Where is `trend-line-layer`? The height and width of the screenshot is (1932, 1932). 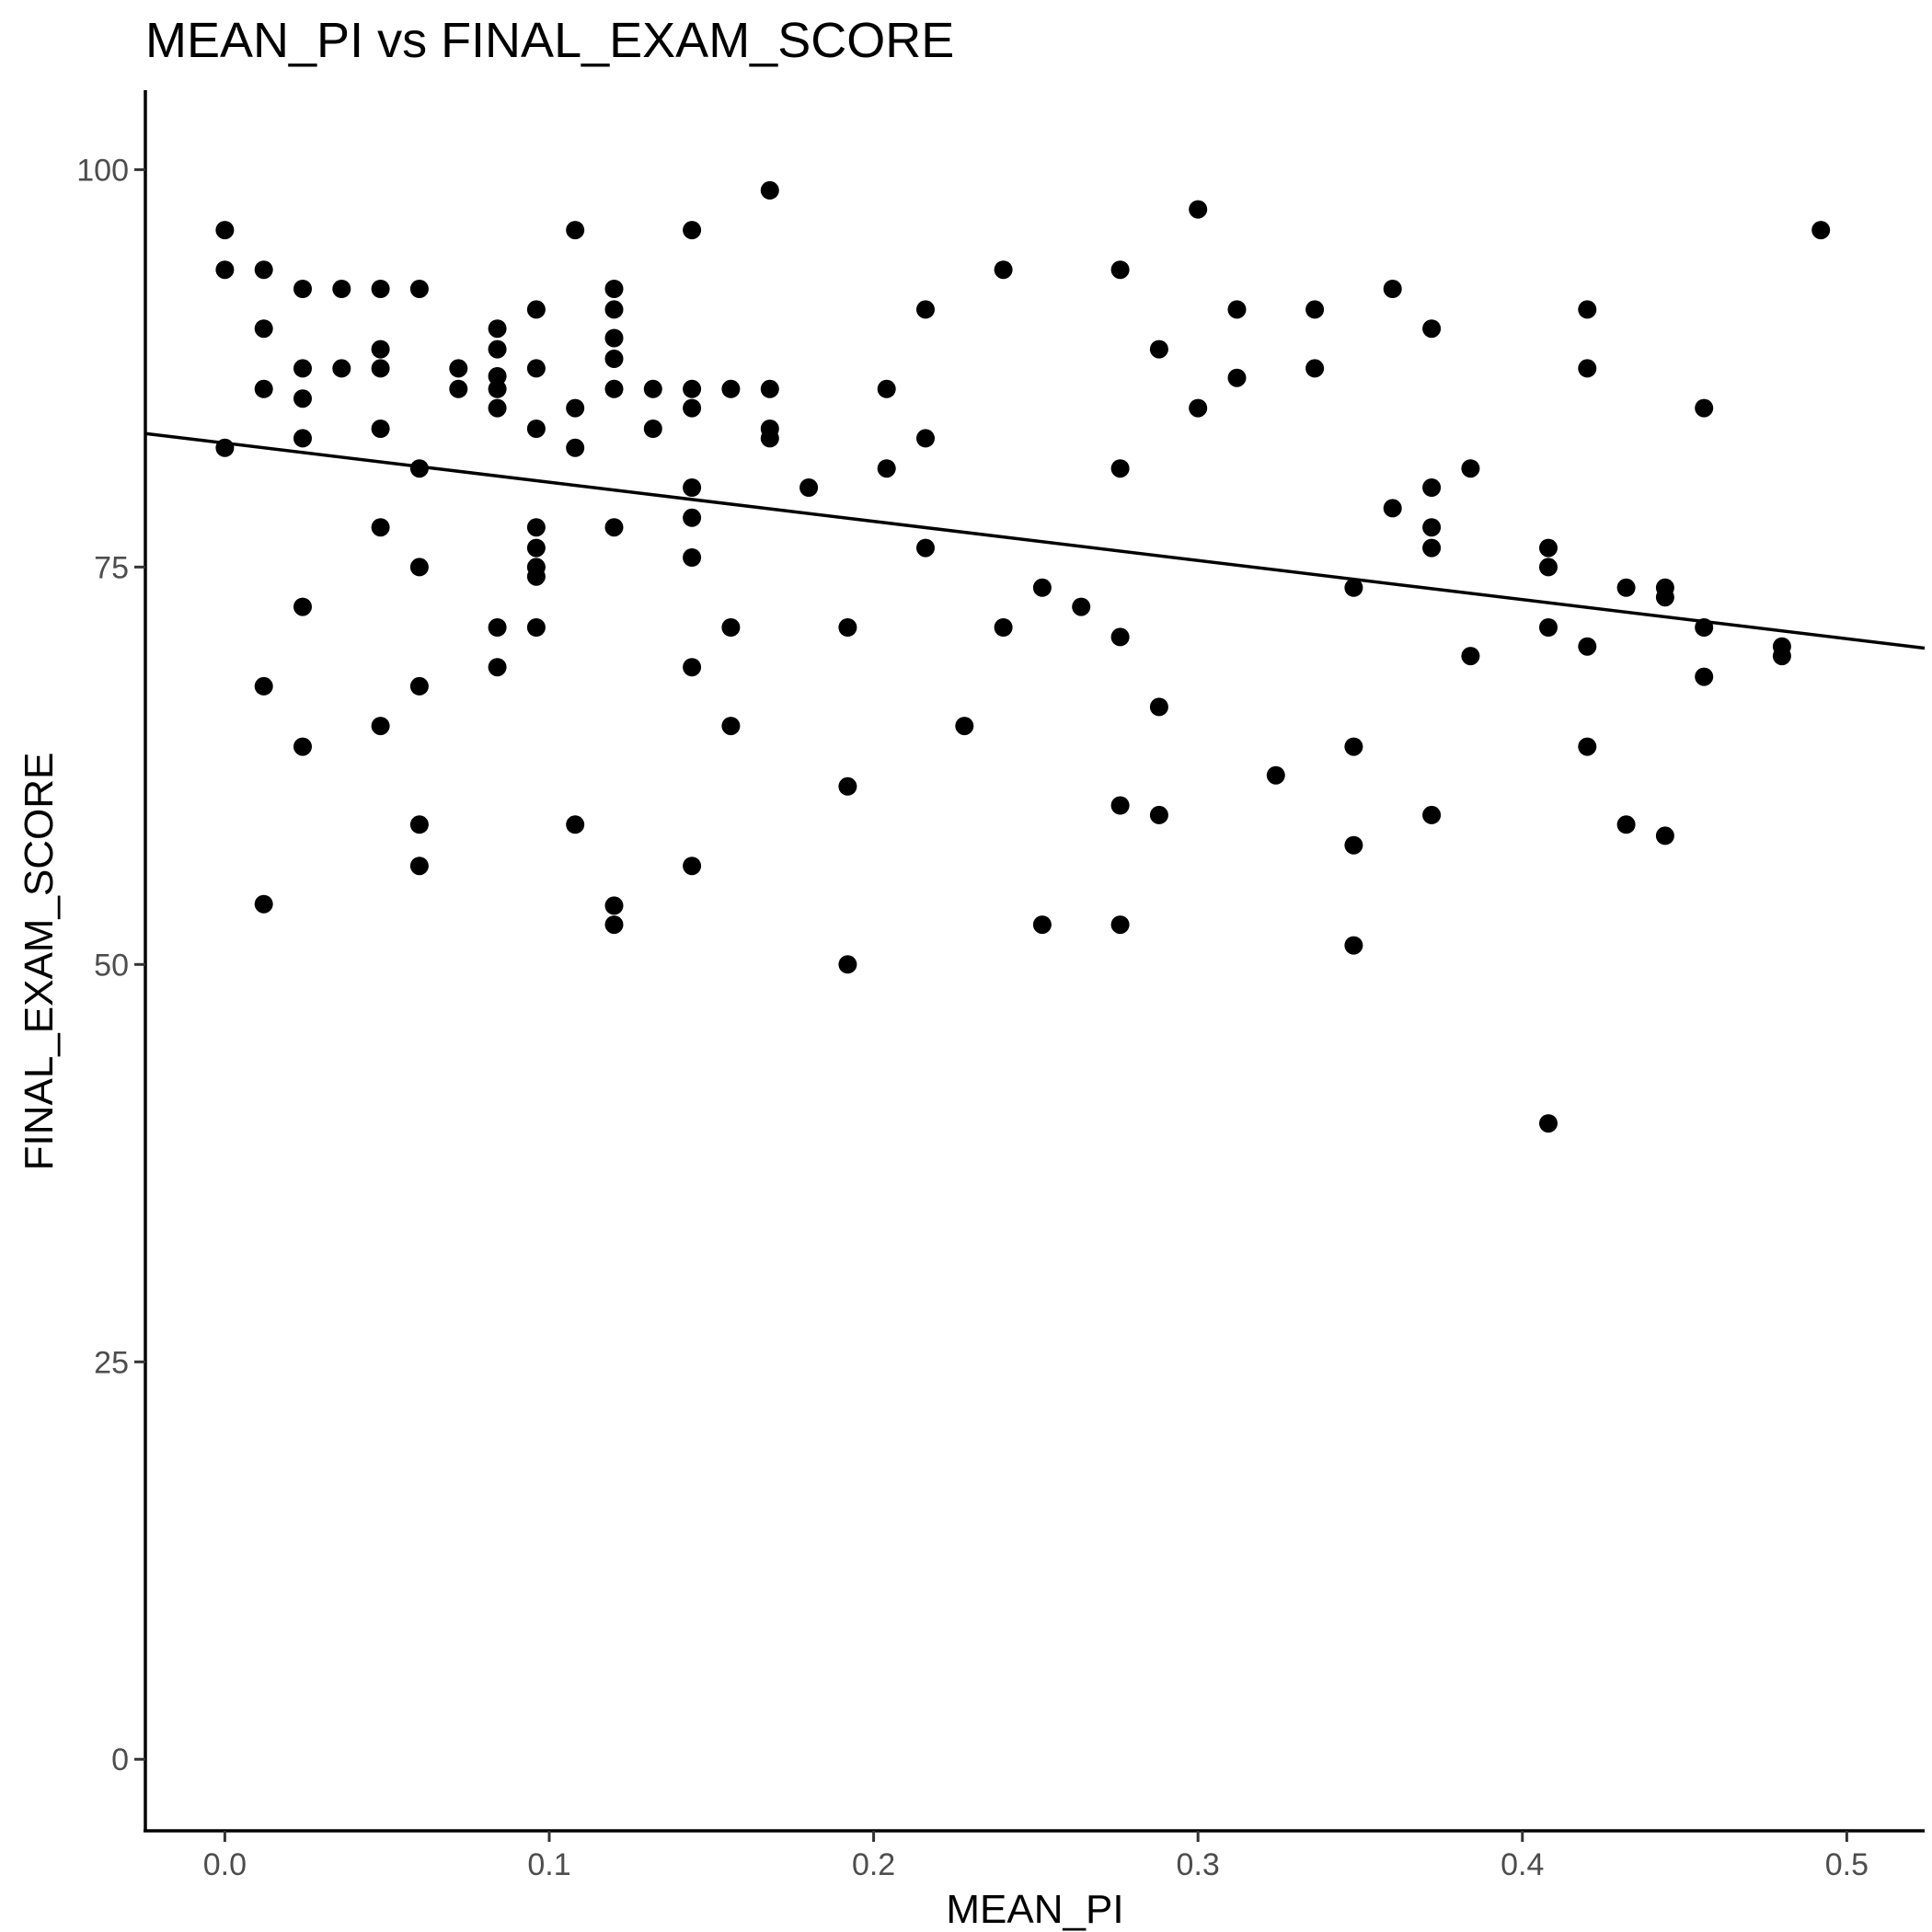 trend-line-layer is located at coordinates (1035, 540).